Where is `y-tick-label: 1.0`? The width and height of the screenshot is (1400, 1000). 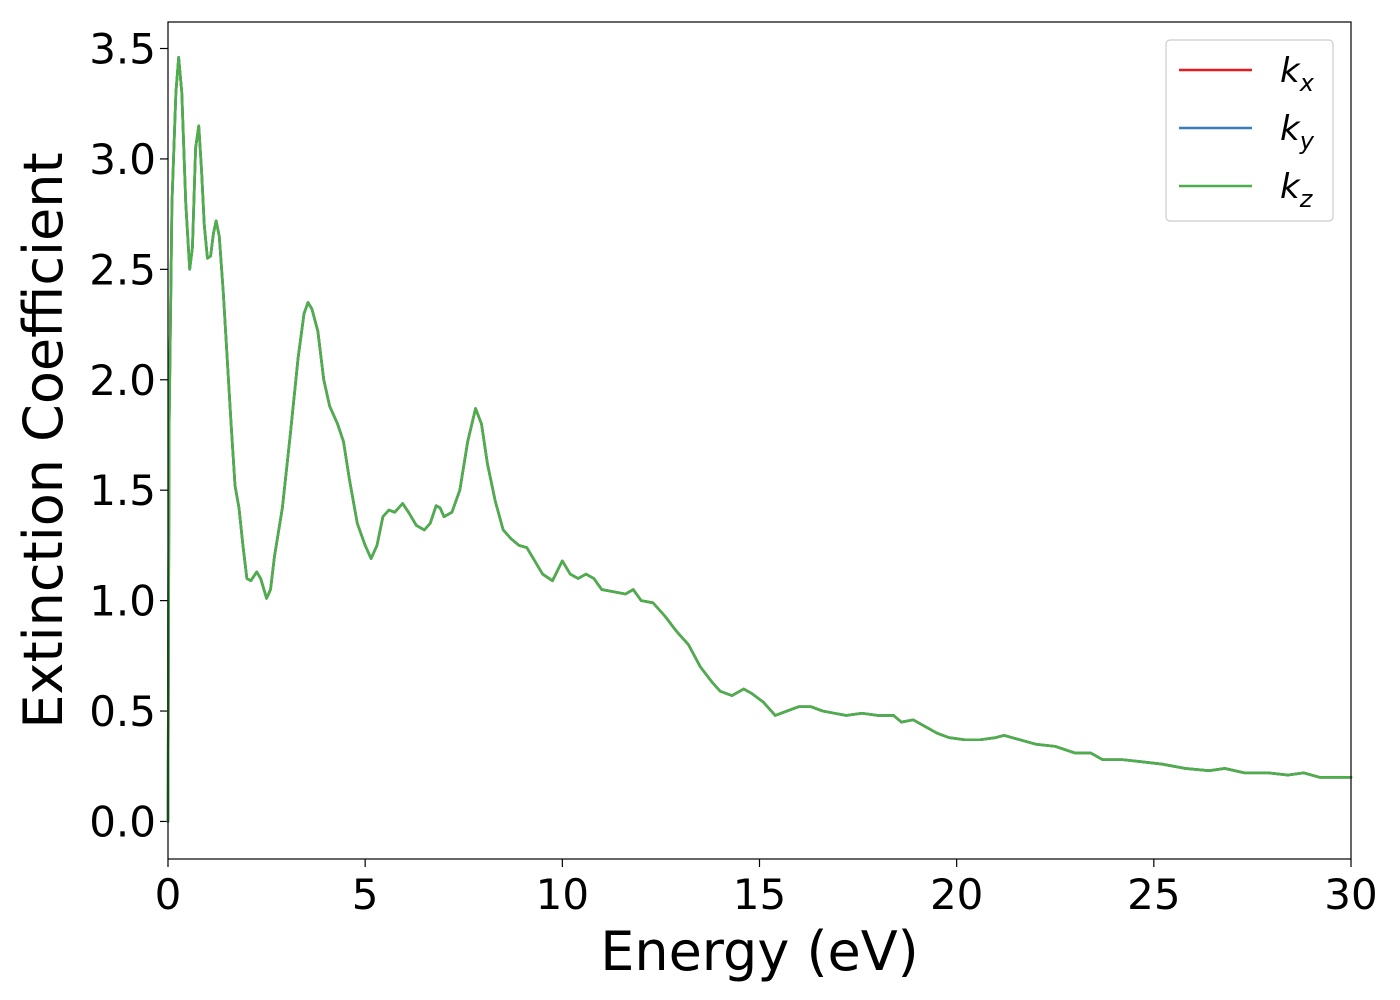
y-tick-label: 1.0 is located at coordinates (122, 601).